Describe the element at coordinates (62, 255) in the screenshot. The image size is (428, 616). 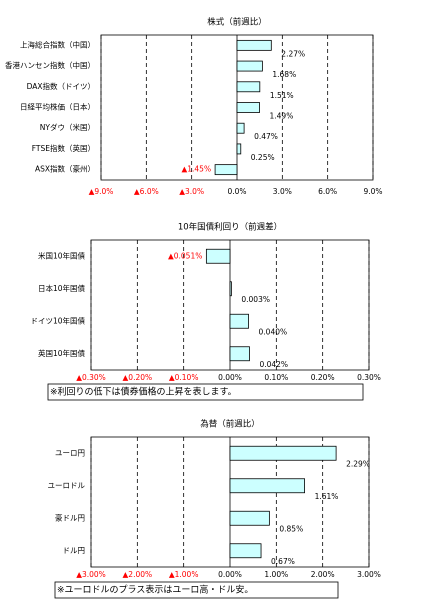
I see `category-label: 米国10年国債` at that location.